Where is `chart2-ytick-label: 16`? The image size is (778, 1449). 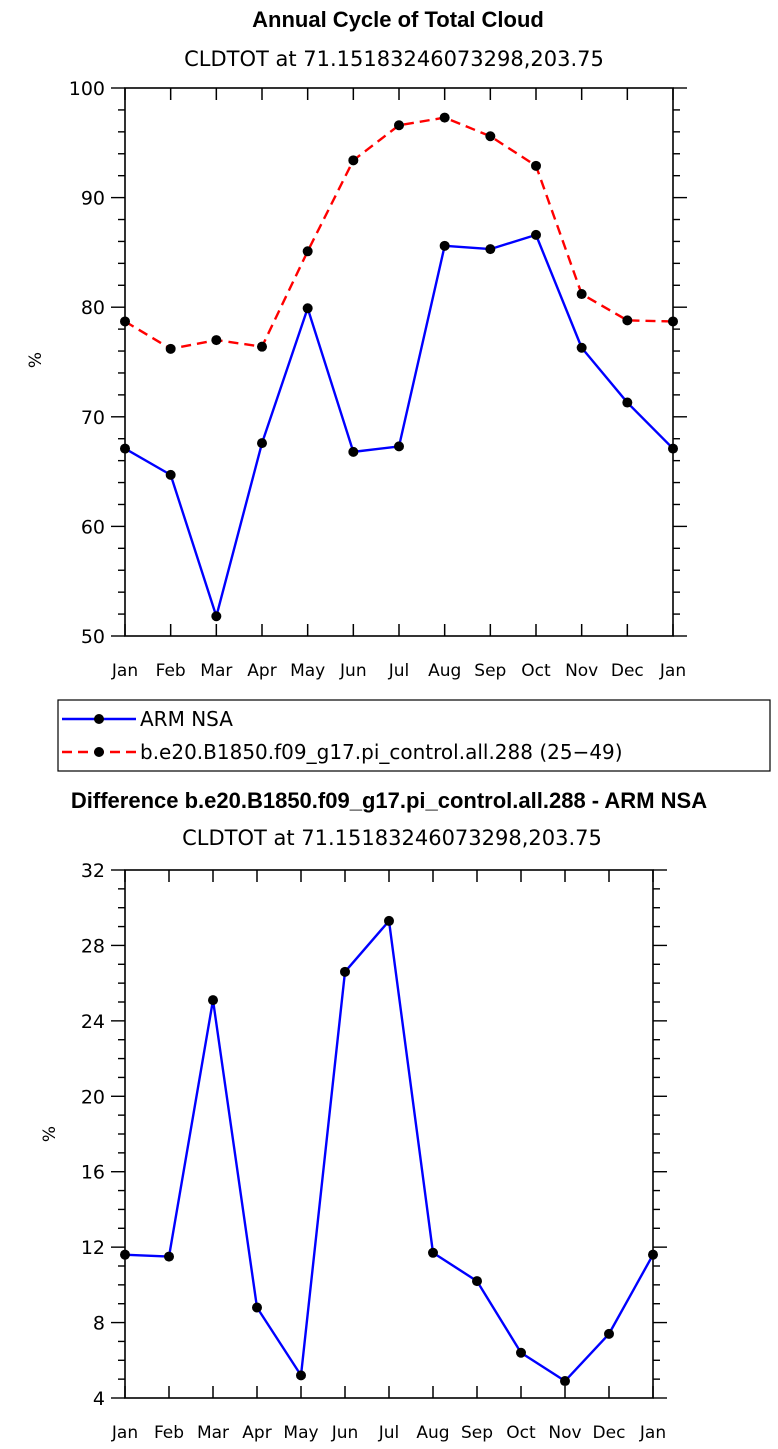
chart2-ytick-label: 16 is located at coordinates (93, 1173).